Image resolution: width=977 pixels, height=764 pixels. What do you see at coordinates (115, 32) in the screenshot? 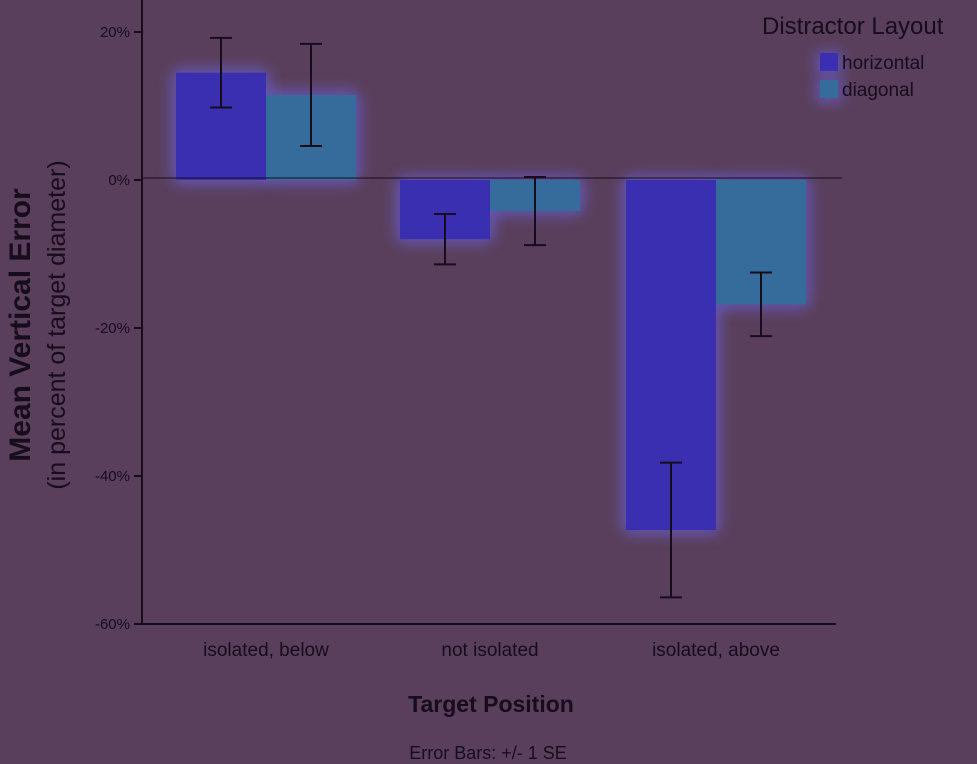
I see `y-tick-label: 20%` at bounding box center [115, 32].